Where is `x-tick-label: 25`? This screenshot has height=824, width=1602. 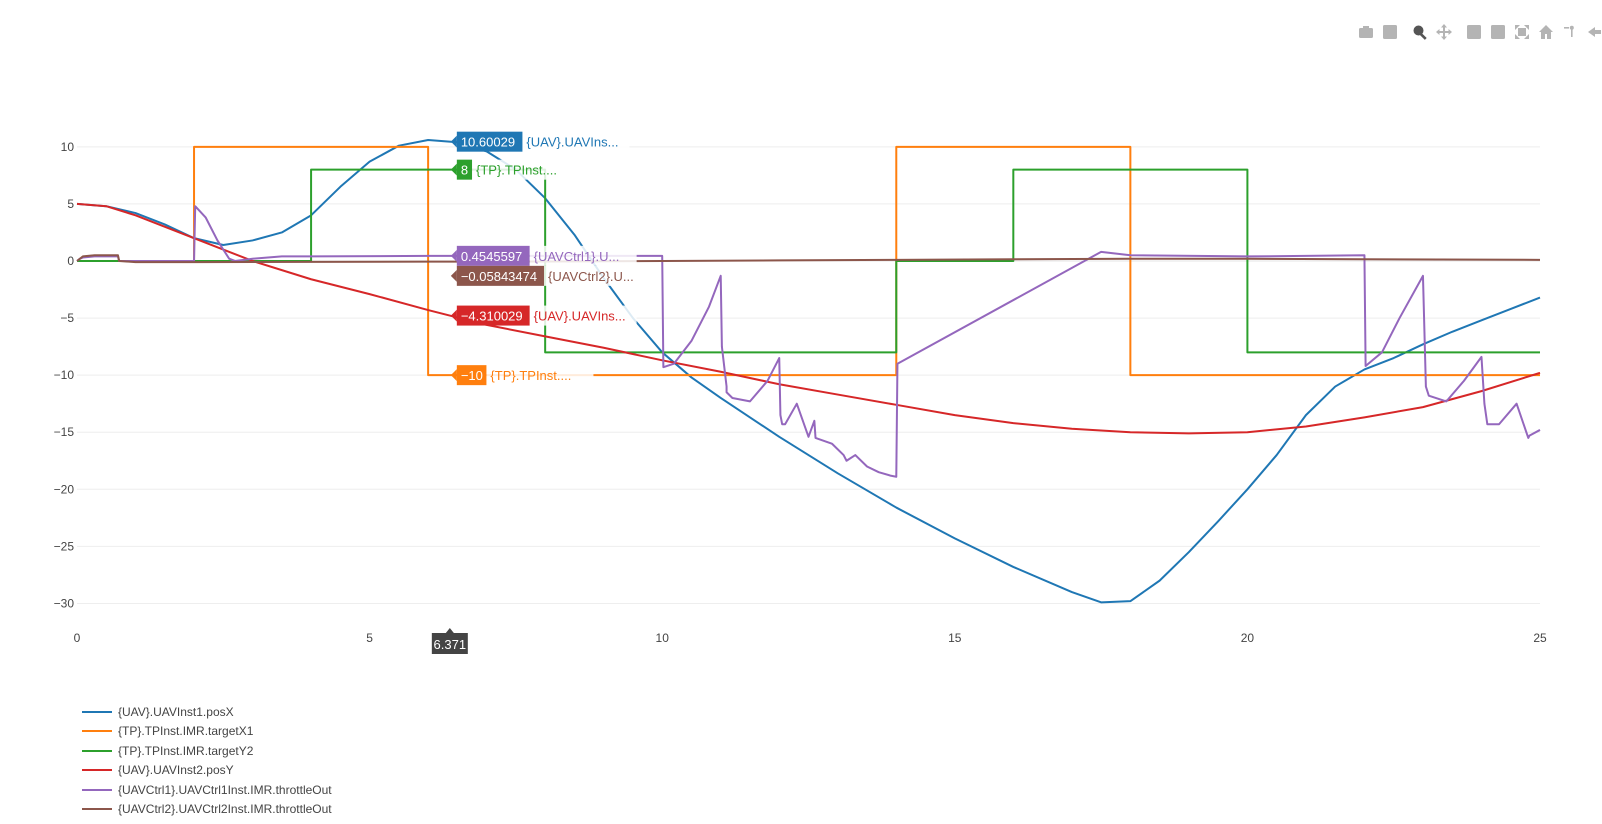
x-tick-label: 25 is located at coordinates (1540, 638).